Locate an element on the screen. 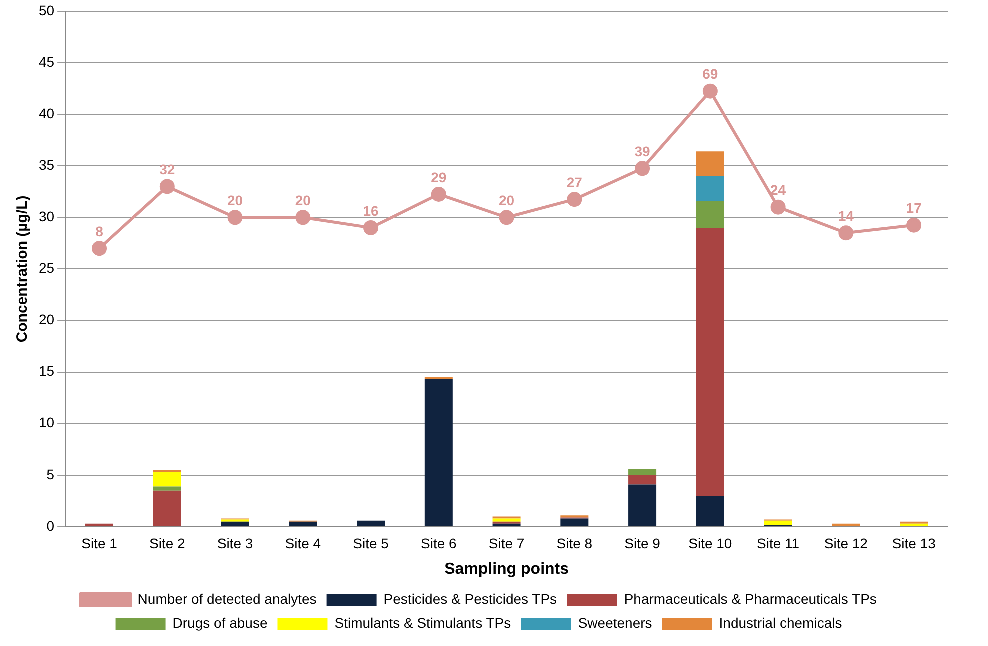 The width and height of the screenshot is (988, 646). data-label: 32 is located at coordinates (168, 170).